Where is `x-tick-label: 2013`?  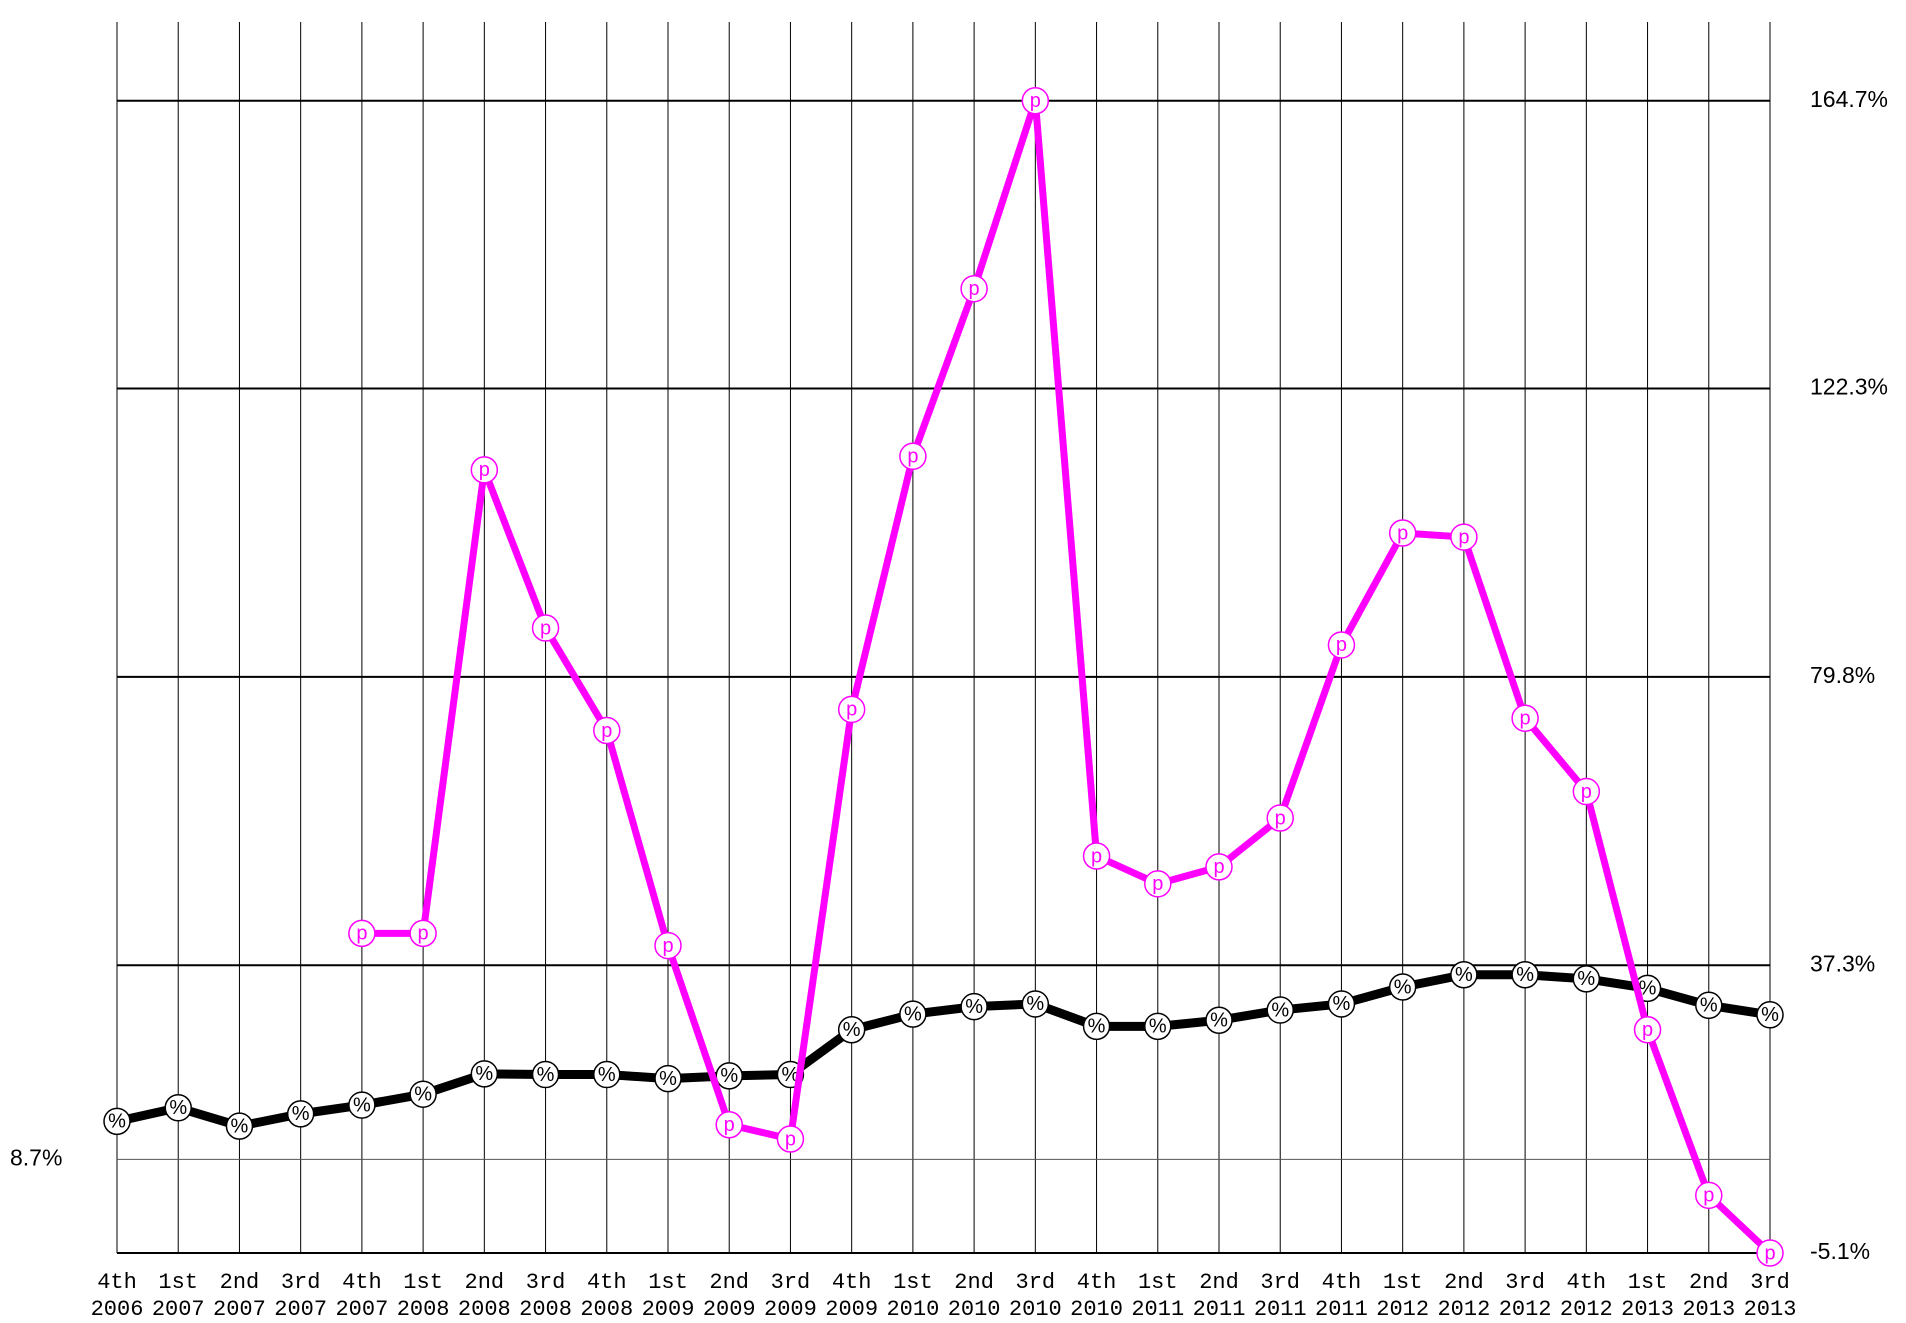
x-tick-label: 2013 is located at coordinates (1708, 1309).